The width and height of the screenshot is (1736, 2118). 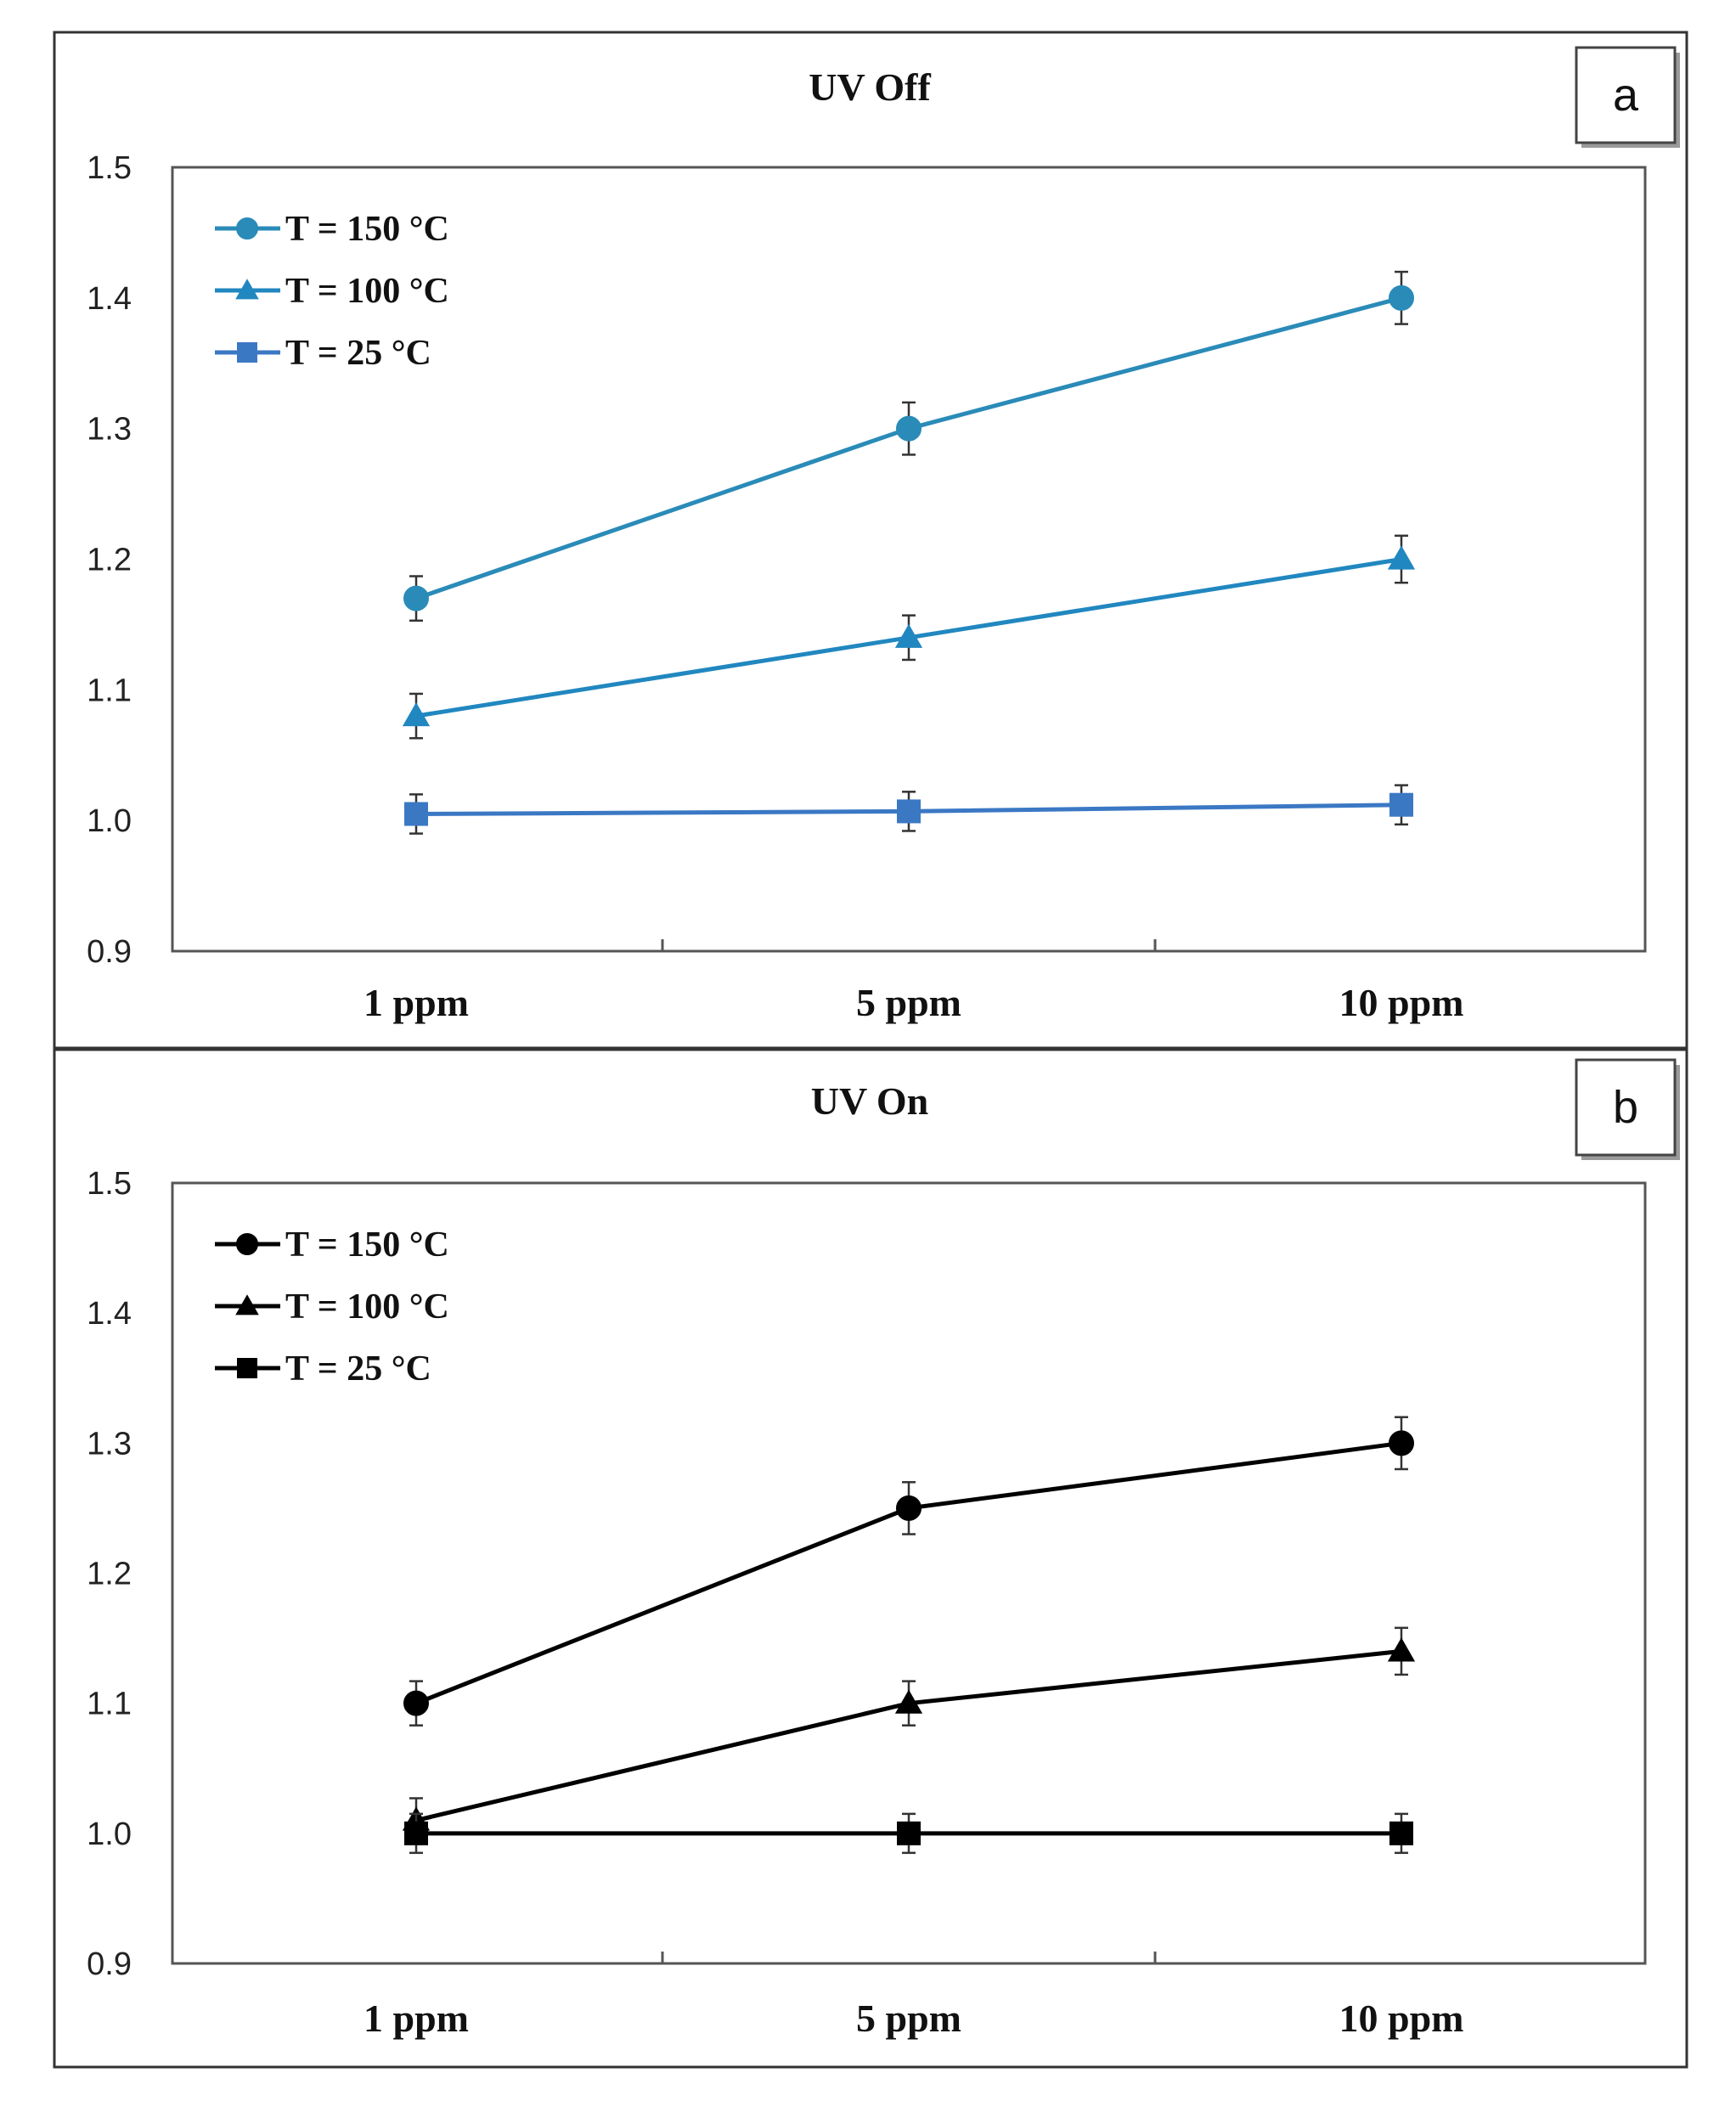 I want to click on panel-label: a, so click(x=1626, y=95).